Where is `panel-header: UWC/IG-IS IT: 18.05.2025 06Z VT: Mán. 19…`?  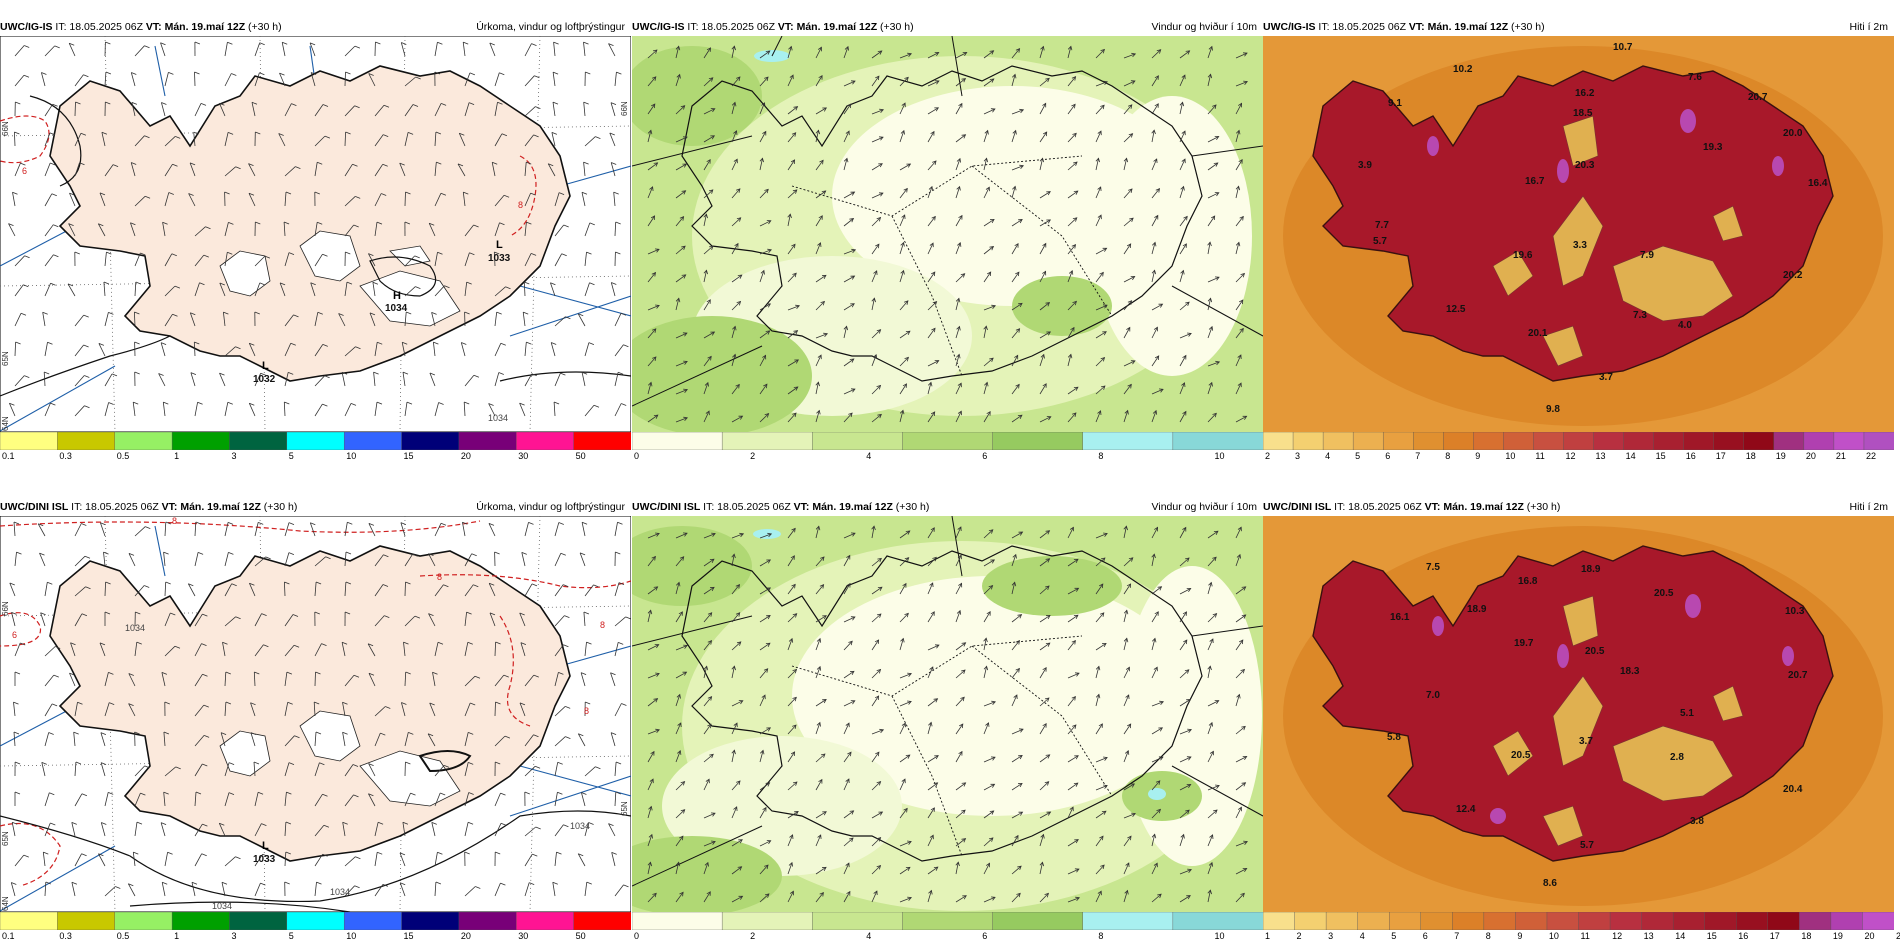 panel-header: UWC/IG-IS IT: 18.05.2025 06Z VT: Mán. 19… is located at coordinates (315, 27).